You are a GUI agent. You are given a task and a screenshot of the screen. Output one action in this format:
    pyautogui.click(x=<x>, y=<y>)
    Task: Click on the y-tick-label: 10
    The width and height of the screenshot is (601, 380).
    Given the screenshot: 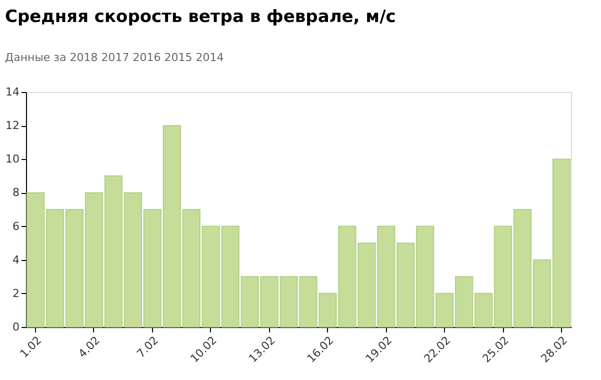 What is the action you would take?
    pyautogui.click(x=13, y=159)
    